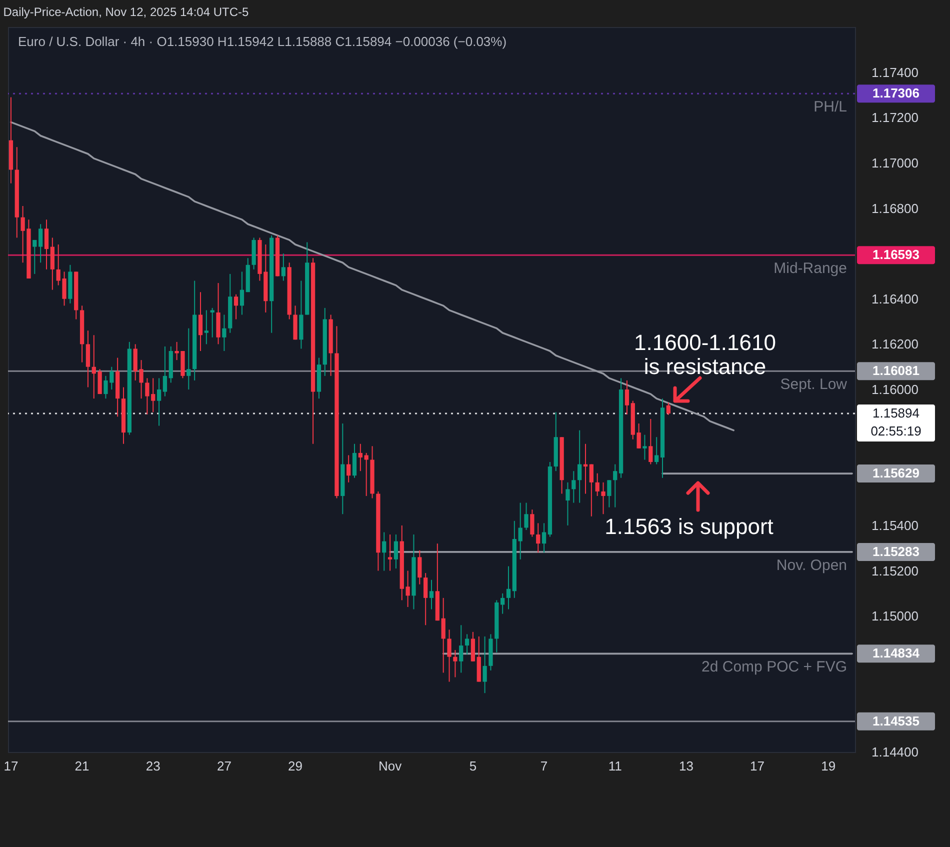 The width and height of the screenshot is (950, 847). I want to click on series-label: Nov. Open, so click(811, 565).